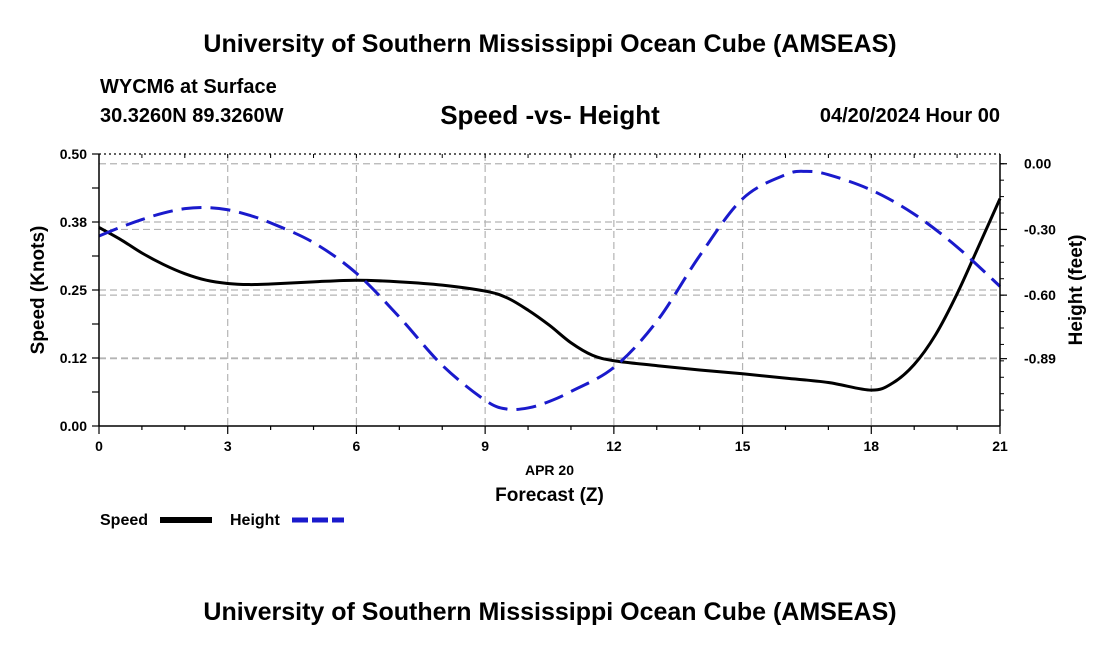 The height and width of the screenshot is (650, 1100). I want to click on x-axis-title: Forecast (Z), so click(549, 495).